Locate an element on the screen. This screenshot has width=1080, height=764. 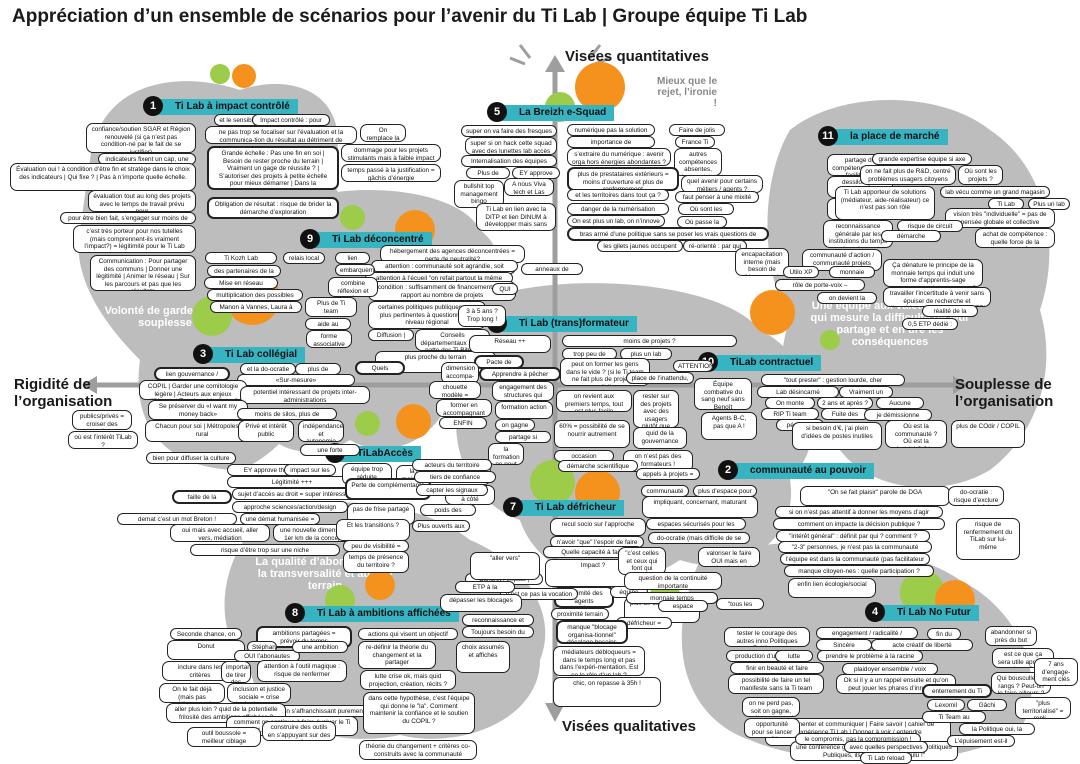
scenario-number-badge: 1 is located at coordinates (153, 106).